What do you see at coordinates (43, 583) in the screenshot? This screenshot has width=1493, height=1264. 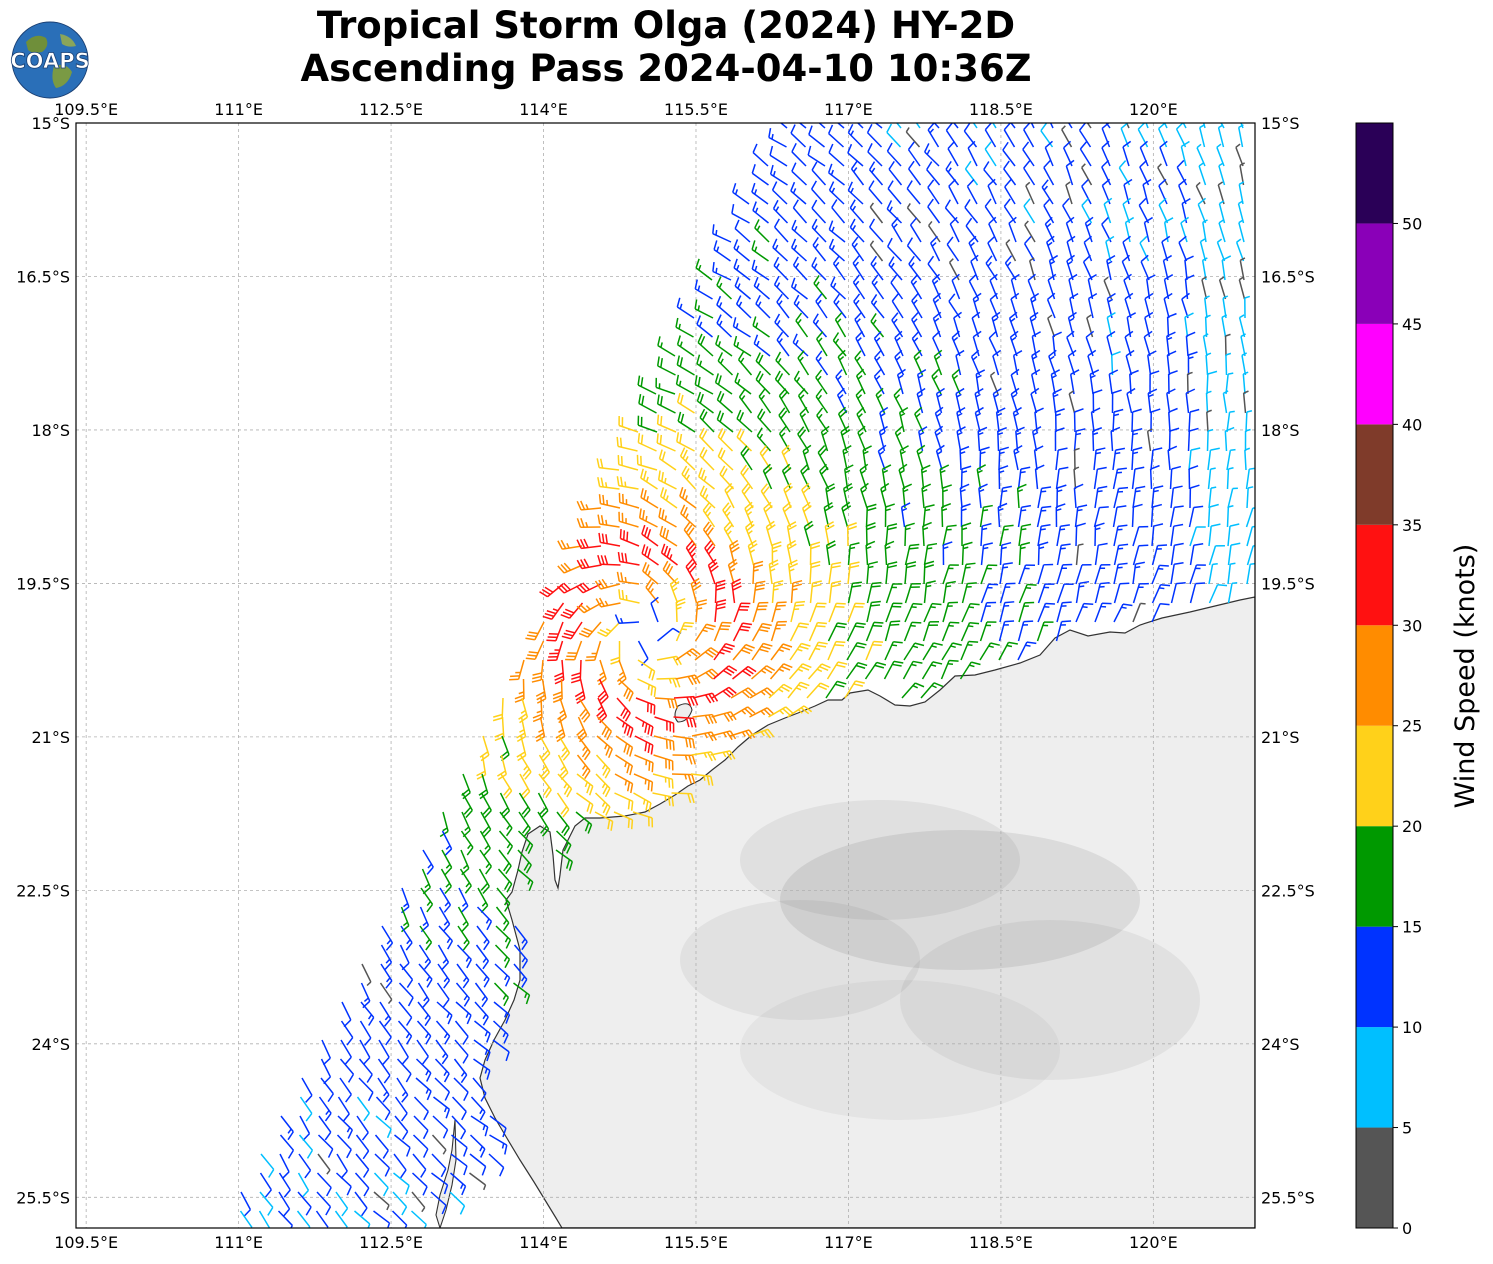 I see `lat-tick-label-left: 19.5°S` at bounding box center [43, 583].